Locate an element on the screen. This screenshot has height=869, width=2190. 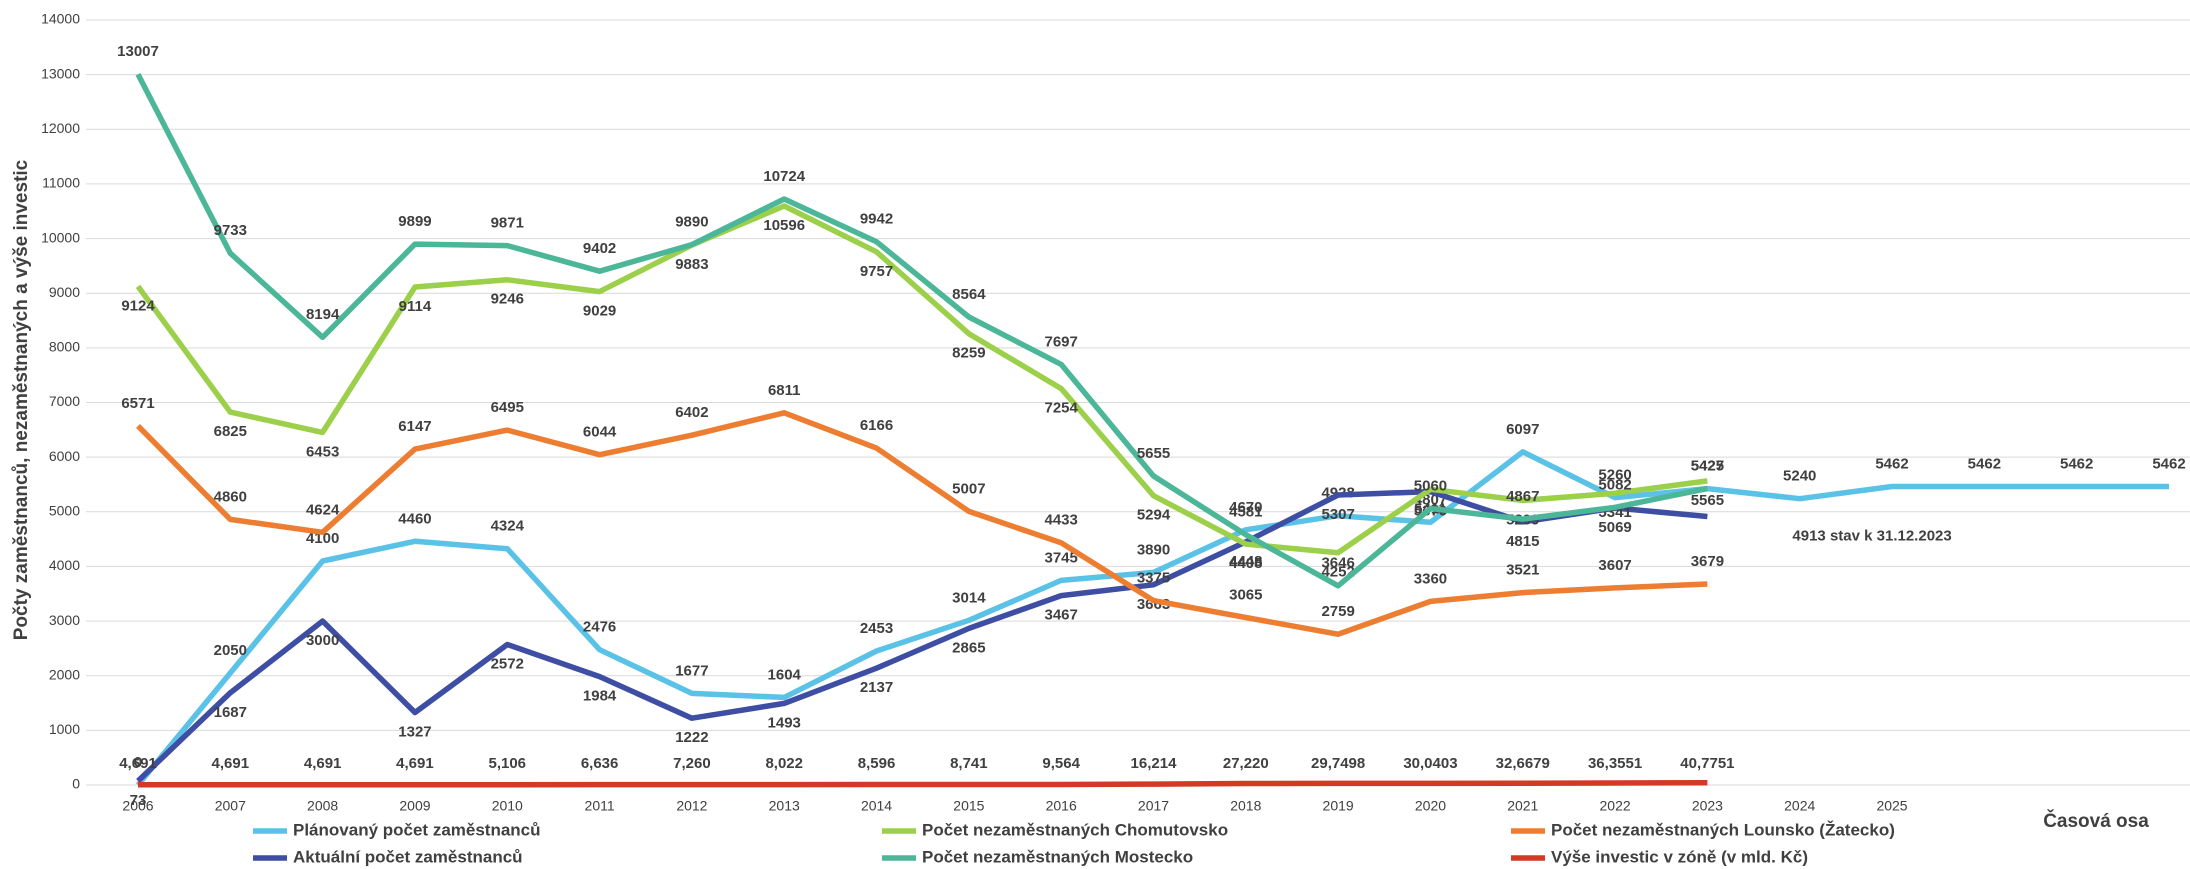
data-label: 27,220 is located at coordinates (1246, 763).